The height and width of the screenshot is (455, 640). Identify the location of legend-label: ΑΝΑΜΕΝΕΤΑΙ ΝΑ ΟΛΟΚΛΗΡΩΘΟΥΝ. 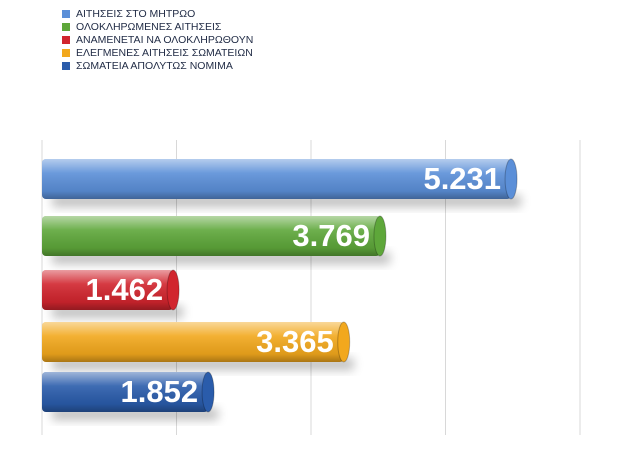
(164, 40).